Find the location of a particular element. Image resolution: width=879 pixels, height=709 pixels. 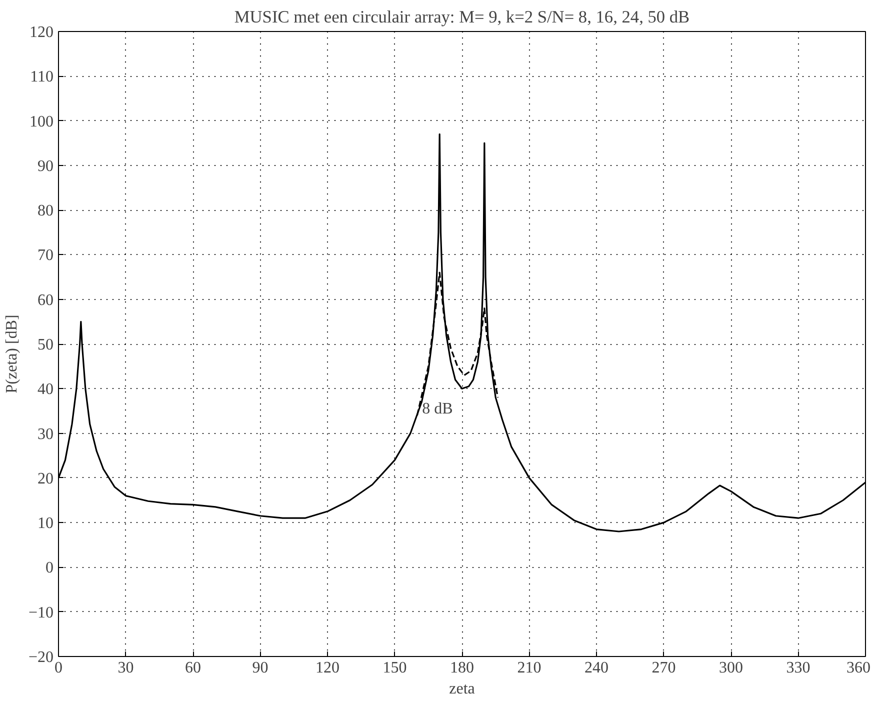

x-tick-label: 330 is located at coordinates (798, 668).